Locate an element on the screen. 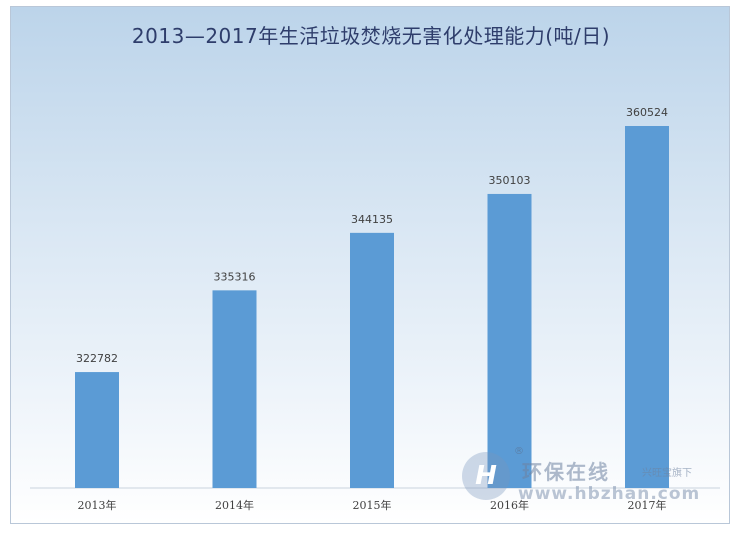  data-label: 322782 is located at coordinates (97, 358).